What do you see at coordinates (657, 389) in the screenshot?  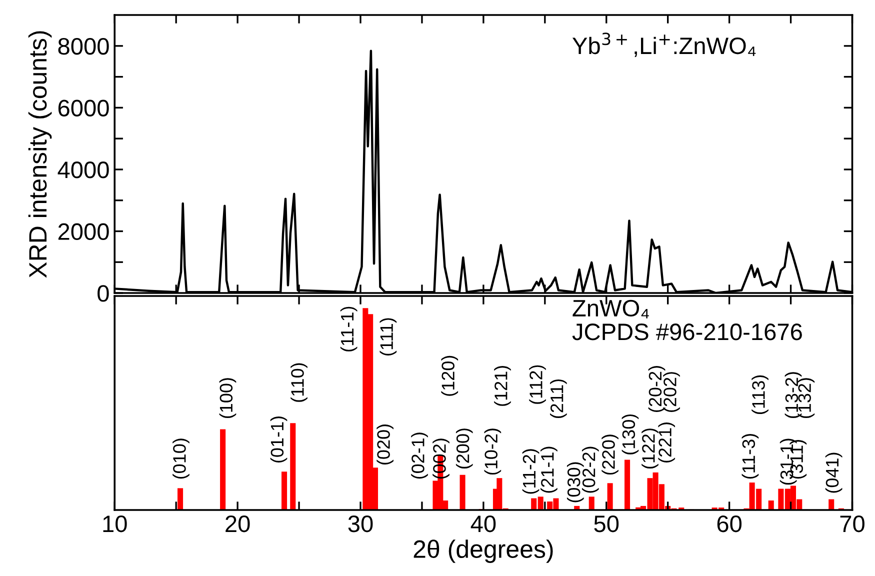 I see `annotation: (20-2)` at bounding box center [657, 389].